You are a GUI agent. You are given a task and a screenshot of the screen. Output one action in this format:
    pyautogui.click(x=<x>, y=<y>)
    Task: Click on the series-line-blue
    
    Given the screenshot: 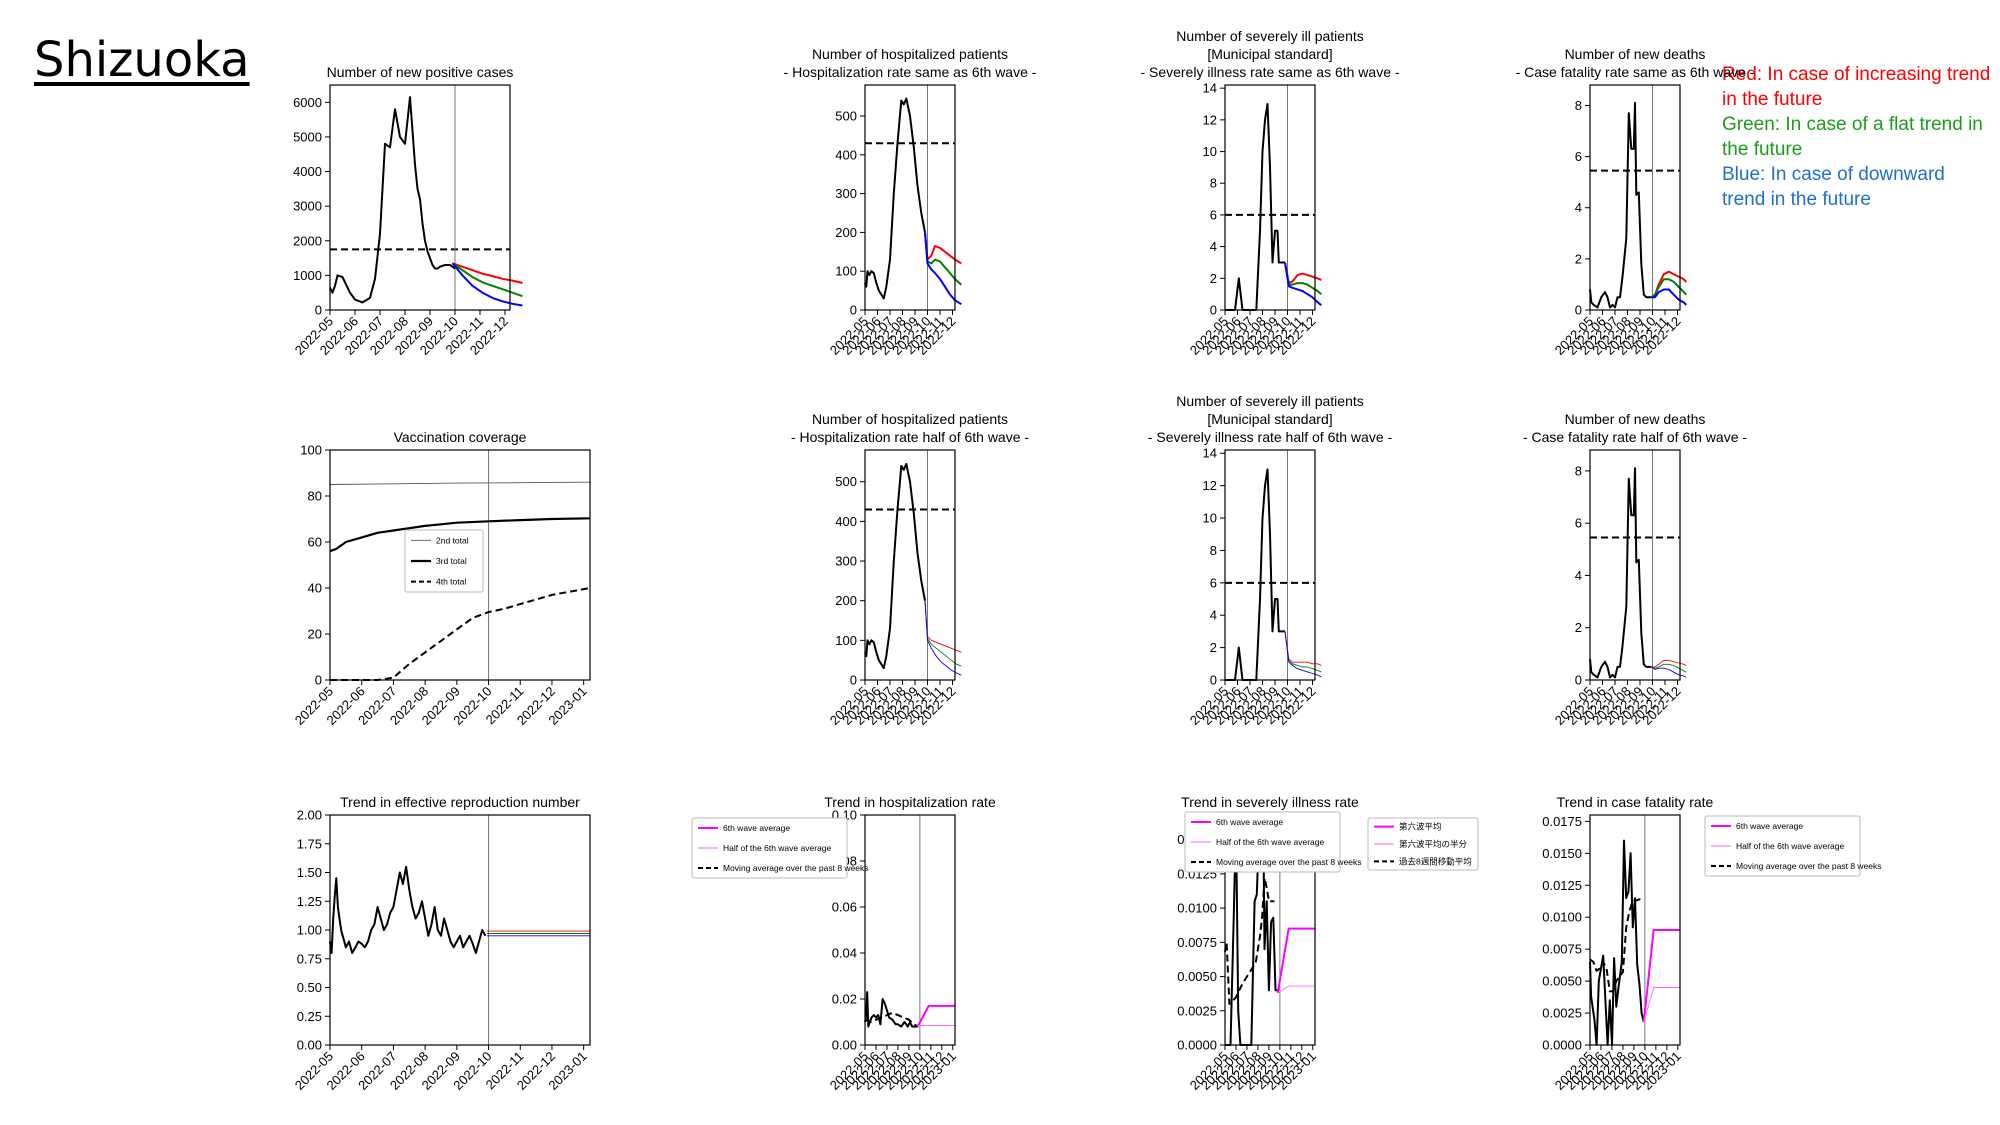 What is the action you would take?
    pyautogui.click(x=487, y=284)
    